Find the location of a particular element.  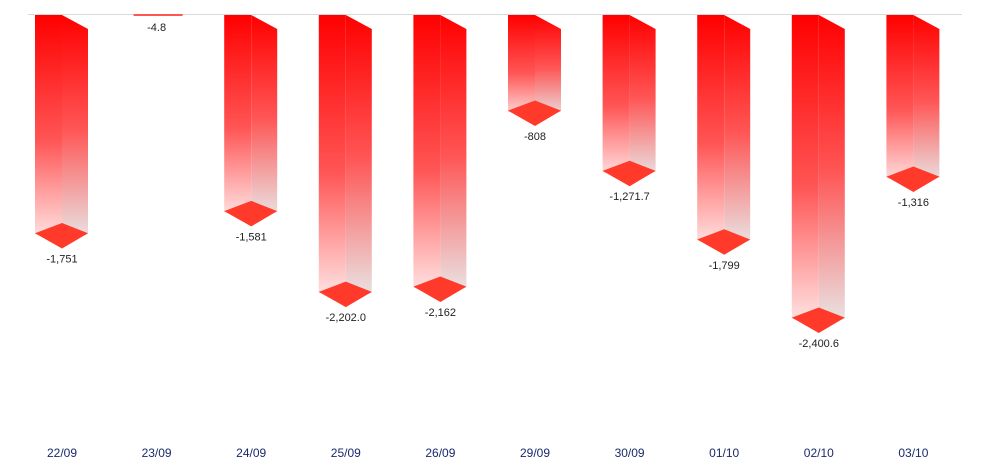

data-label: -1,316 is located at coordinates (913, 203).